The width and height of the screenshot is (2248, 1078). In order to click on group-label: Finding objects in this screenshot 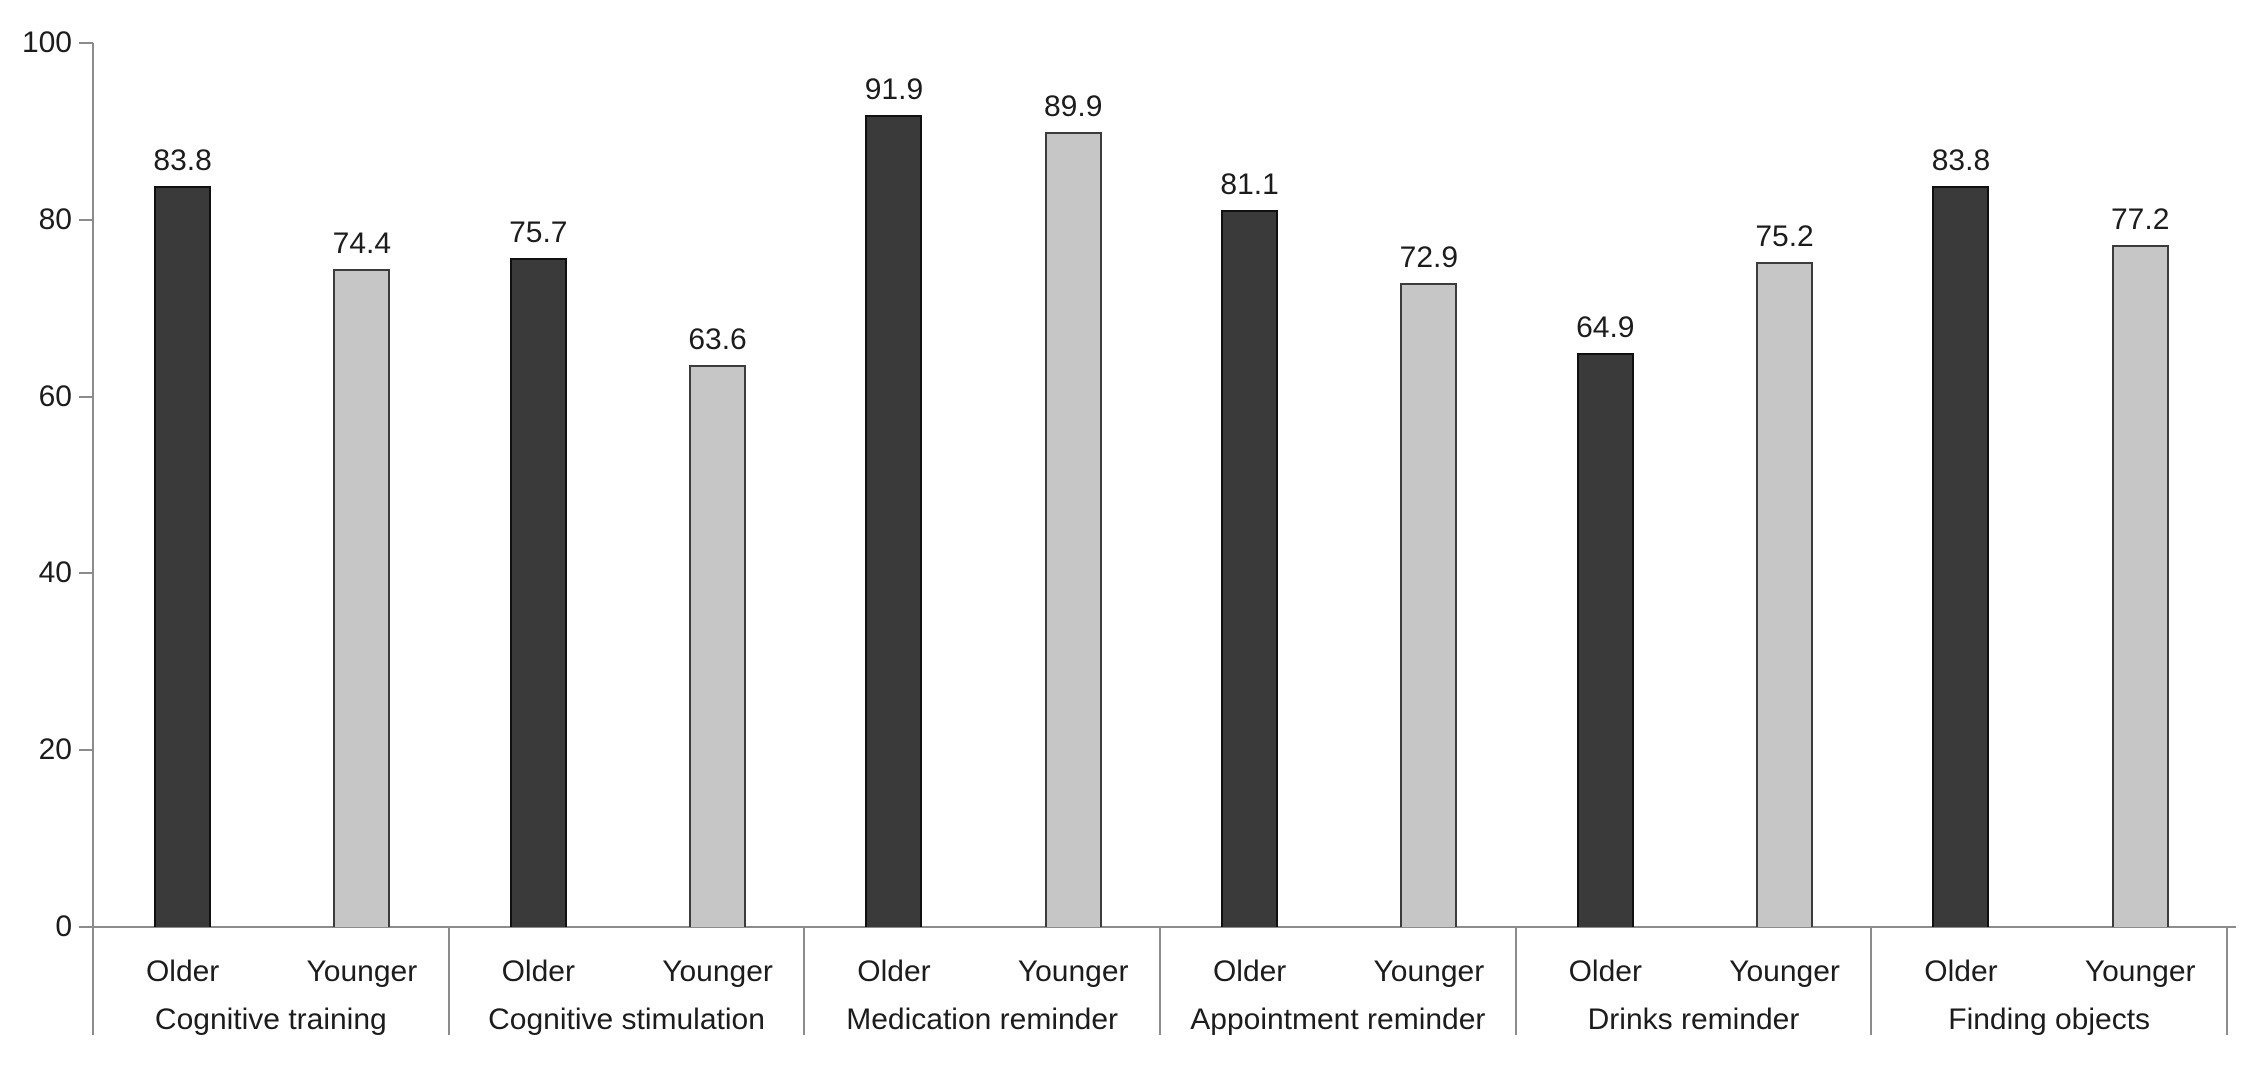, I will do `click(2049, 1019)`.